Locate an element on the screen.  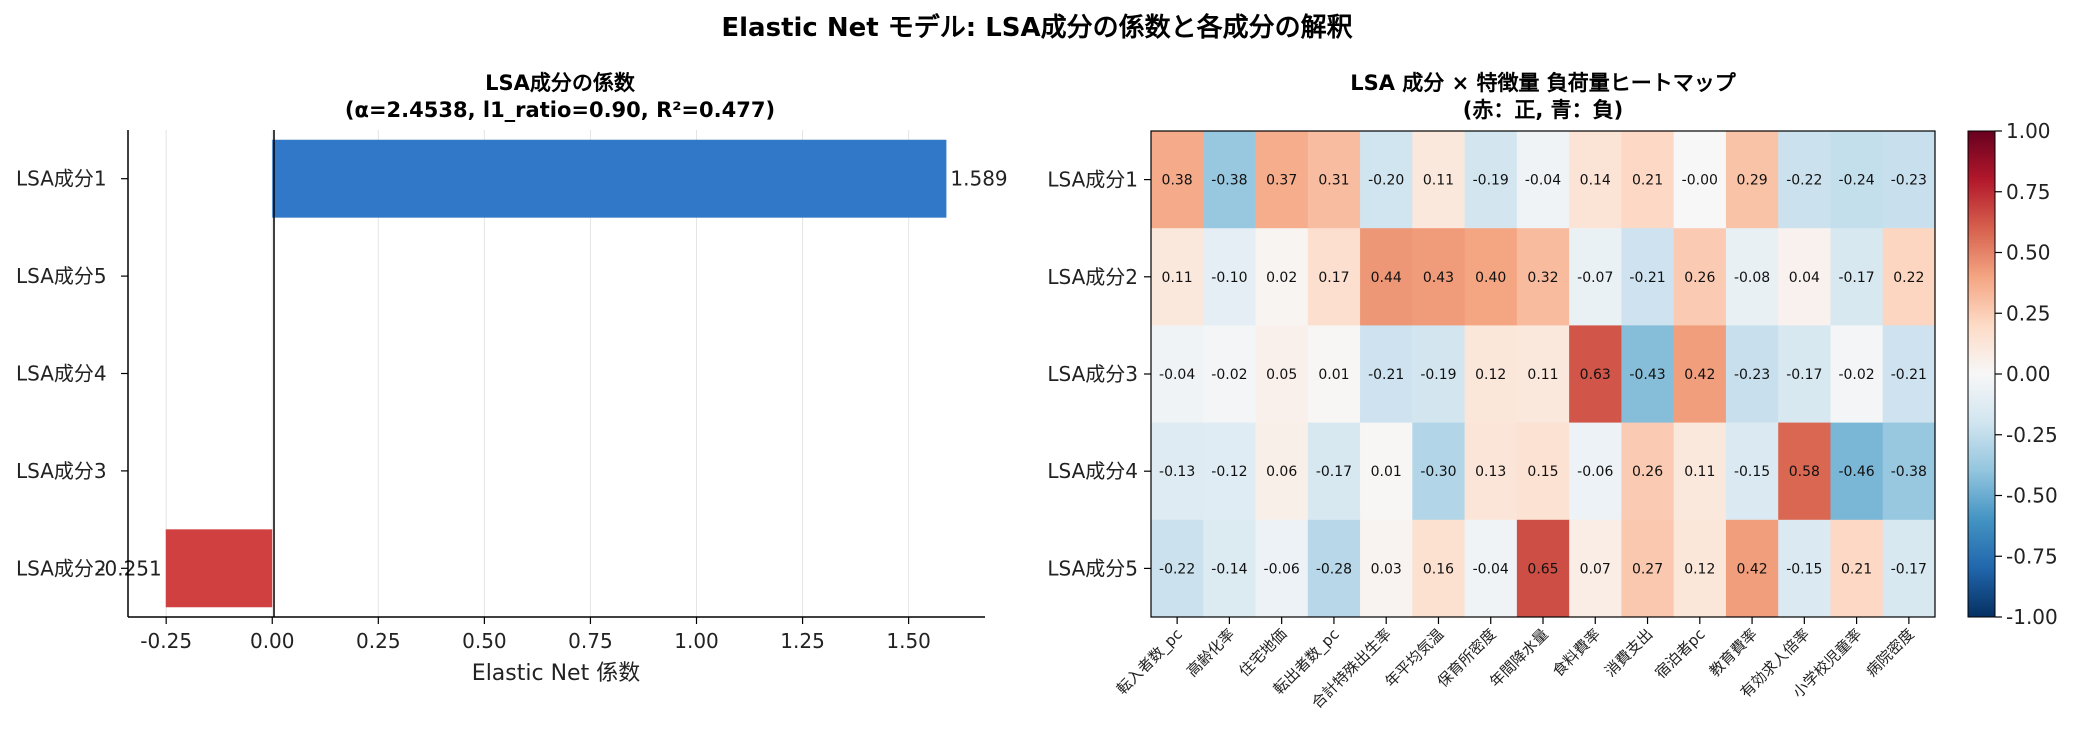
heatmap-cell-label: 0.02 is located at coordinates (1281, 278).